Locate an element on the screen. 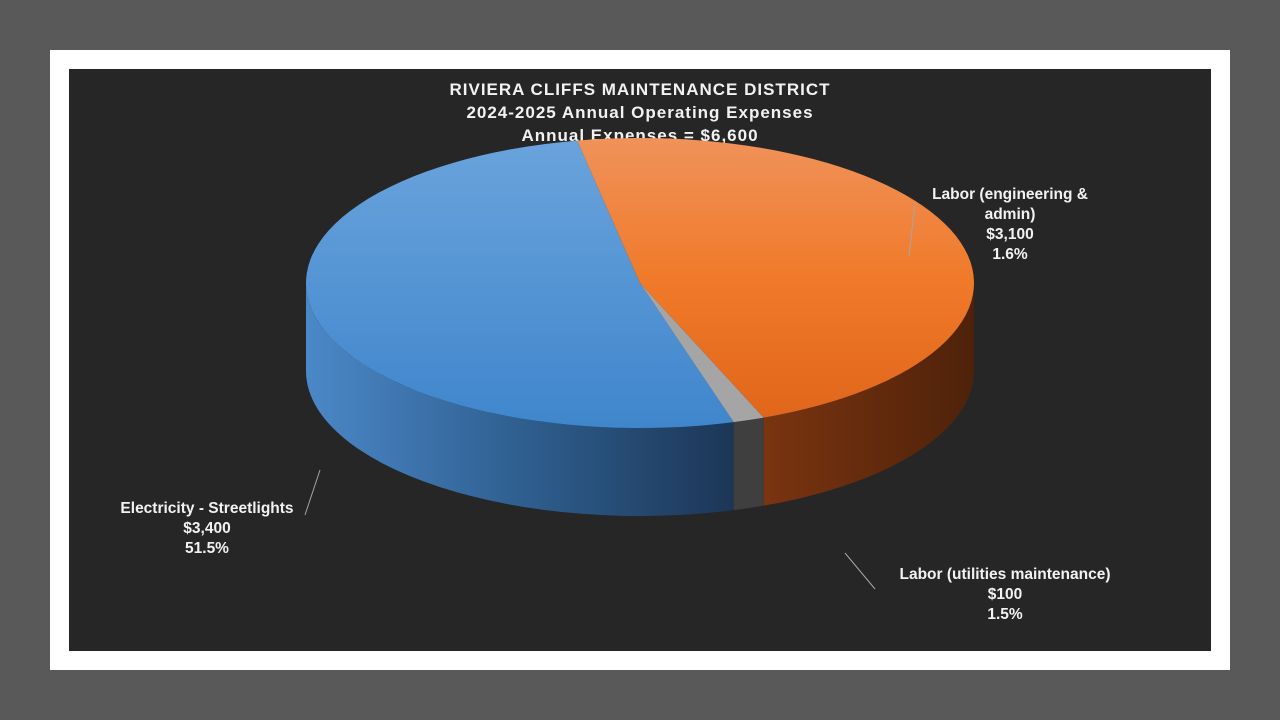  slice-label-utilities-maintenance: Labor (utilities maintenance) $100 1.5% is located at coordinates (1005, 595).